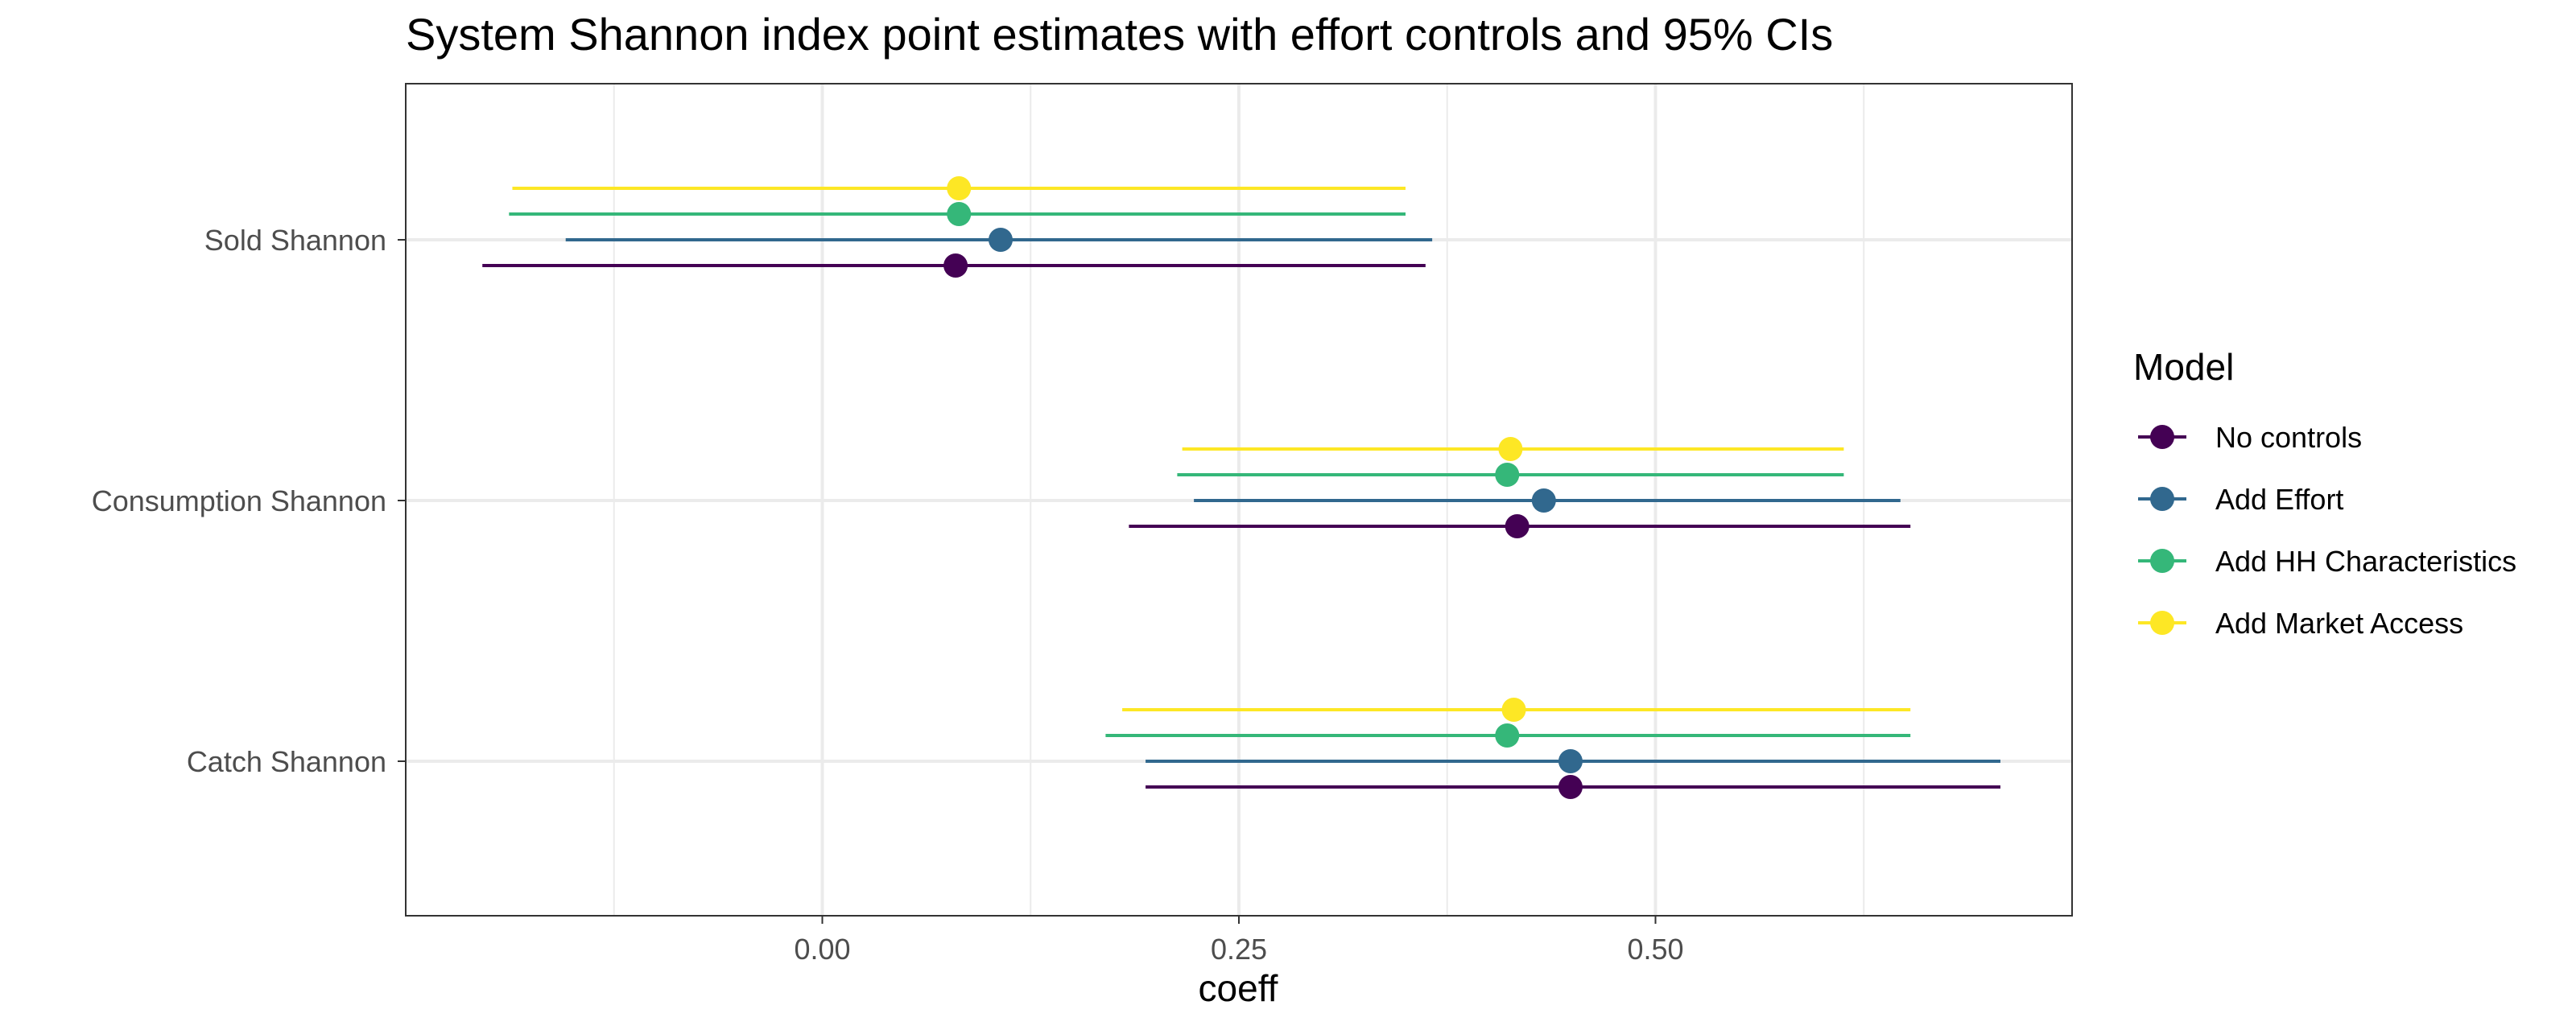 This screenshot has width=2576, height=1030. Describe the element at coordinates (1239, 949) in the screenshot. I see `x-tick-label: 0.25` at that location.